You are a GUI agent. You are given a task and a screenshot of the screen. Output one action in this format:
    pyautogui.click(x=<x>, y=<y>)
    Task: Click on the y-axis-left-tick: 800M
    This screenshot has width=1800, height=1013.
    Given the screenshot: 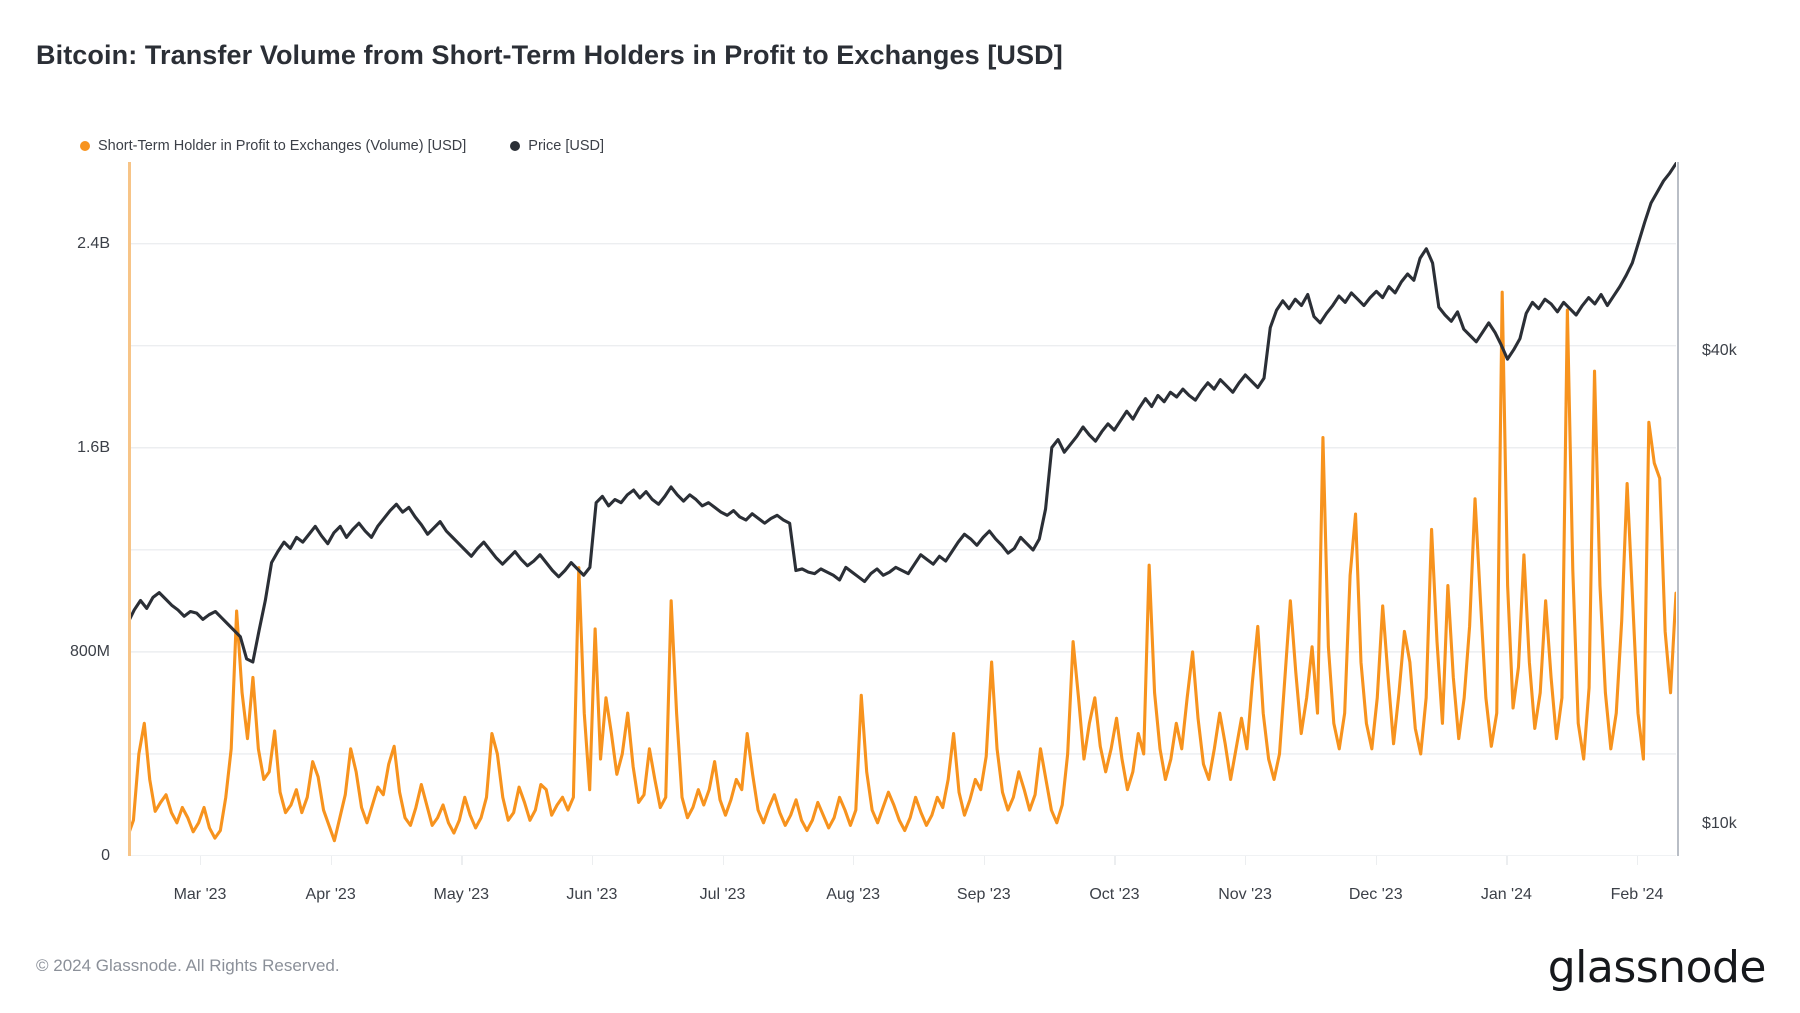 What is the action you would take?
    pyautogui.click(x=89, y=651)
    